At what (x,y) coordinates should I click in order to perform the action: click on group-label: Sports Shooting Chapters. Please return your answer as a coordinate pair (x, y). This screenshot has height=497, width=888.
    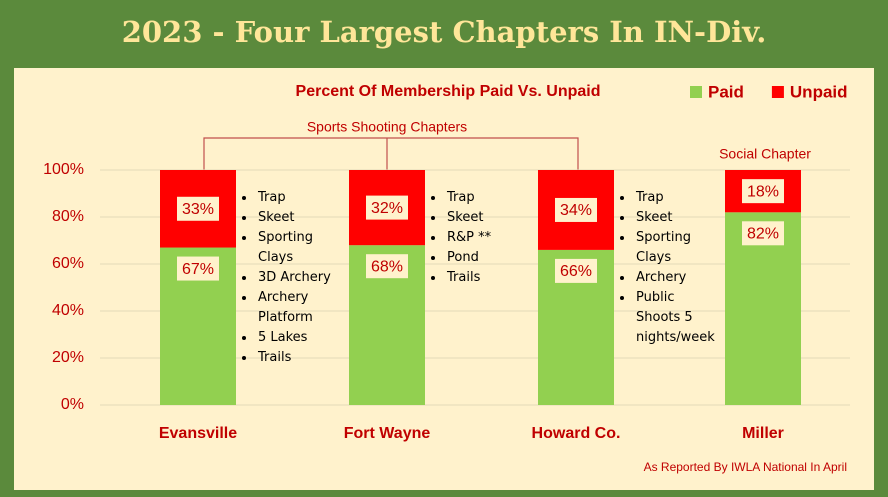
    Looking at the image, I should click on (387, 127).